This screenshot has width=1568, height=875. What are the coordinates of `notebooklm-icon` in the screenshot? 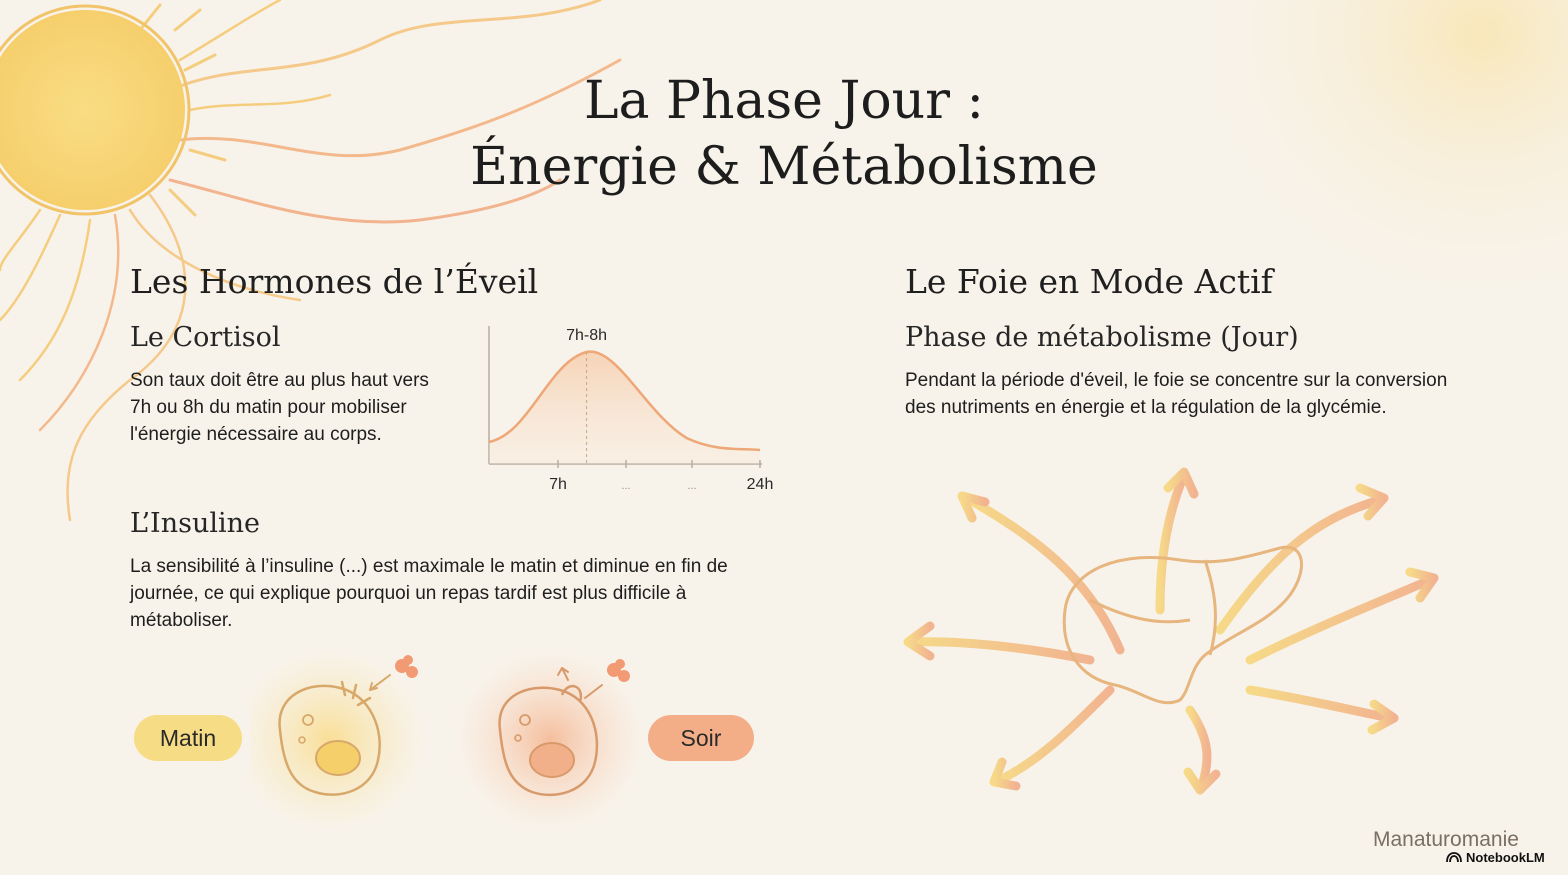 It's located at (1454, 857).